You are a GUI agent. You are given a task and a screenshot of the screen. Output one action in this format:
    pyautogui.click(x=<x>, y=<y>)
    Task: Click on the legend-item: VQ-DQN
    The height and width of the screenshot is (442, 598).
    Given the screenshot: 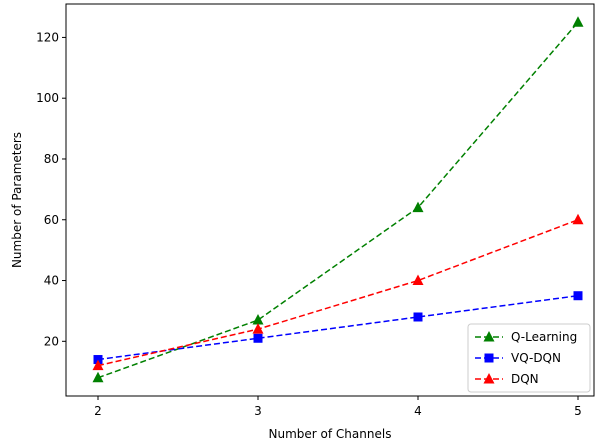 What is the action you would take?
    pyautogui.click(x=518, y=358)
    